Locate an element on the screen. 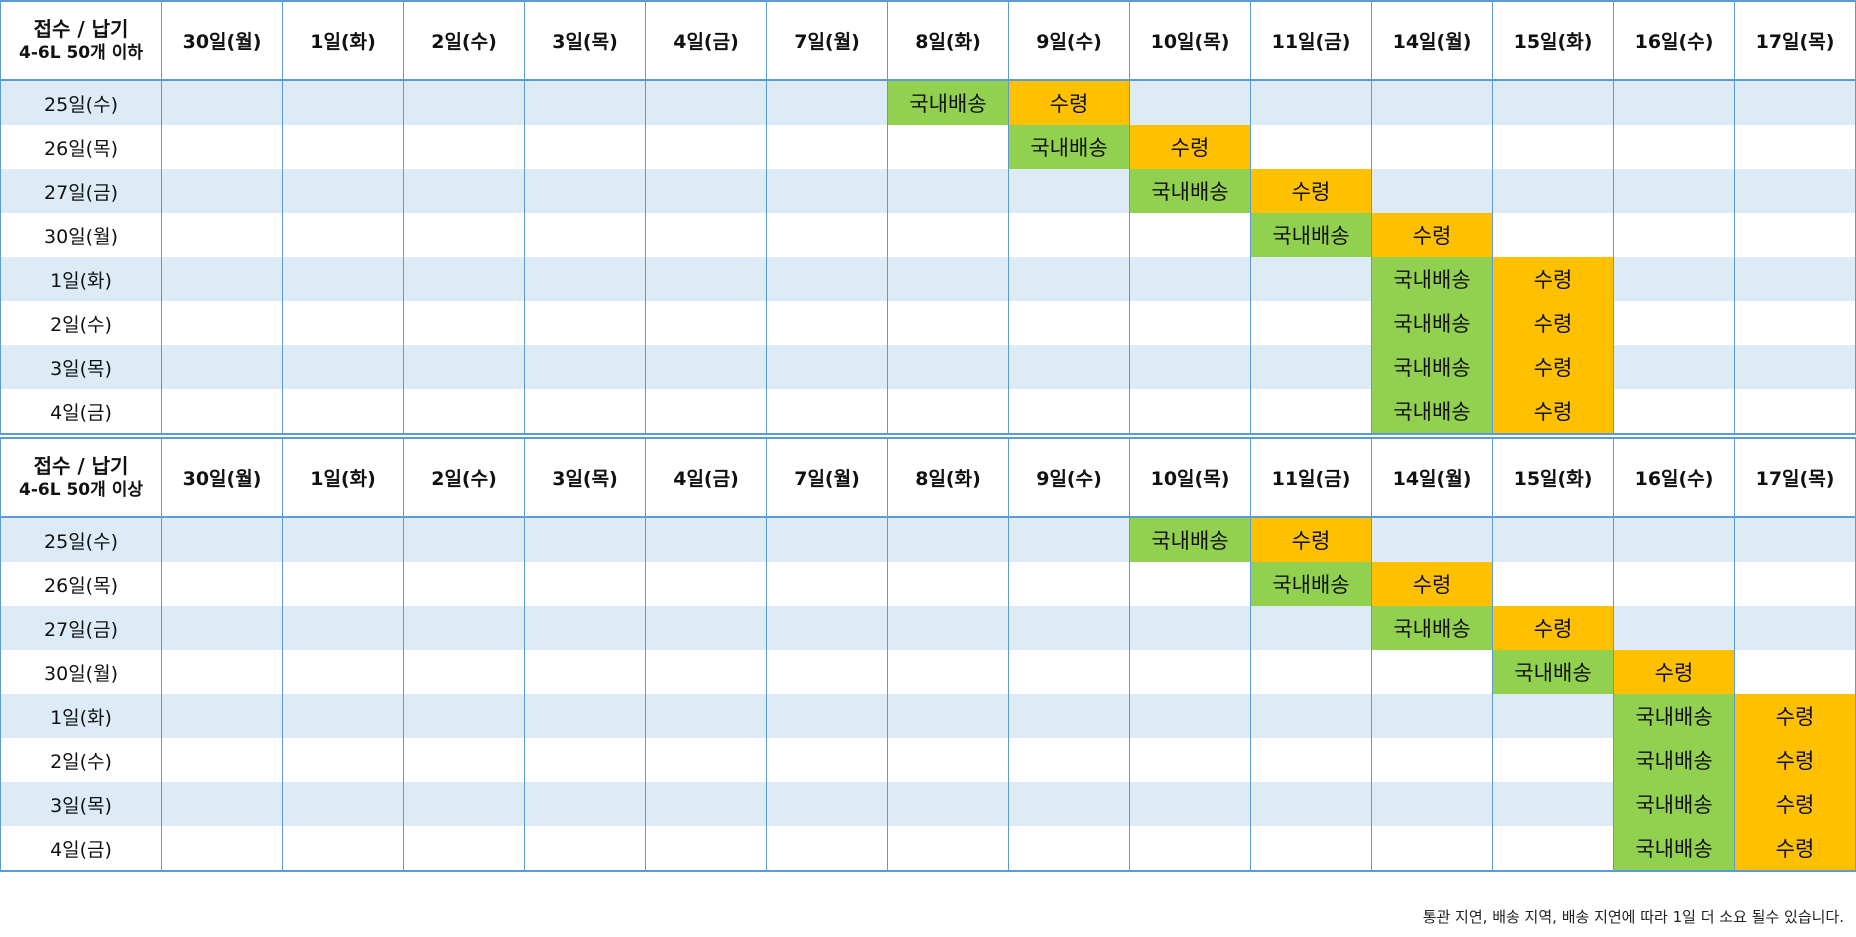  table-row: 3일(목) 국내배송 수령 is located at coordinates (928, 367).